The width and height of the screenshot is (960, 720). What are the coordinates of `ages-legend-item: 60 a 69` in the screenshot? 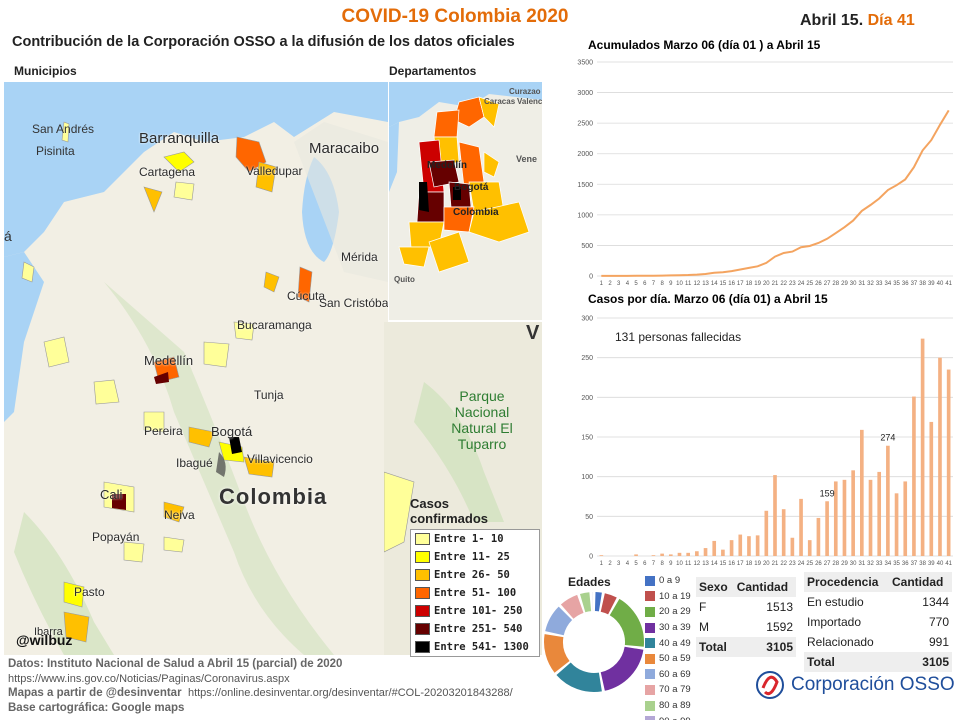 It's located at (668, 675).